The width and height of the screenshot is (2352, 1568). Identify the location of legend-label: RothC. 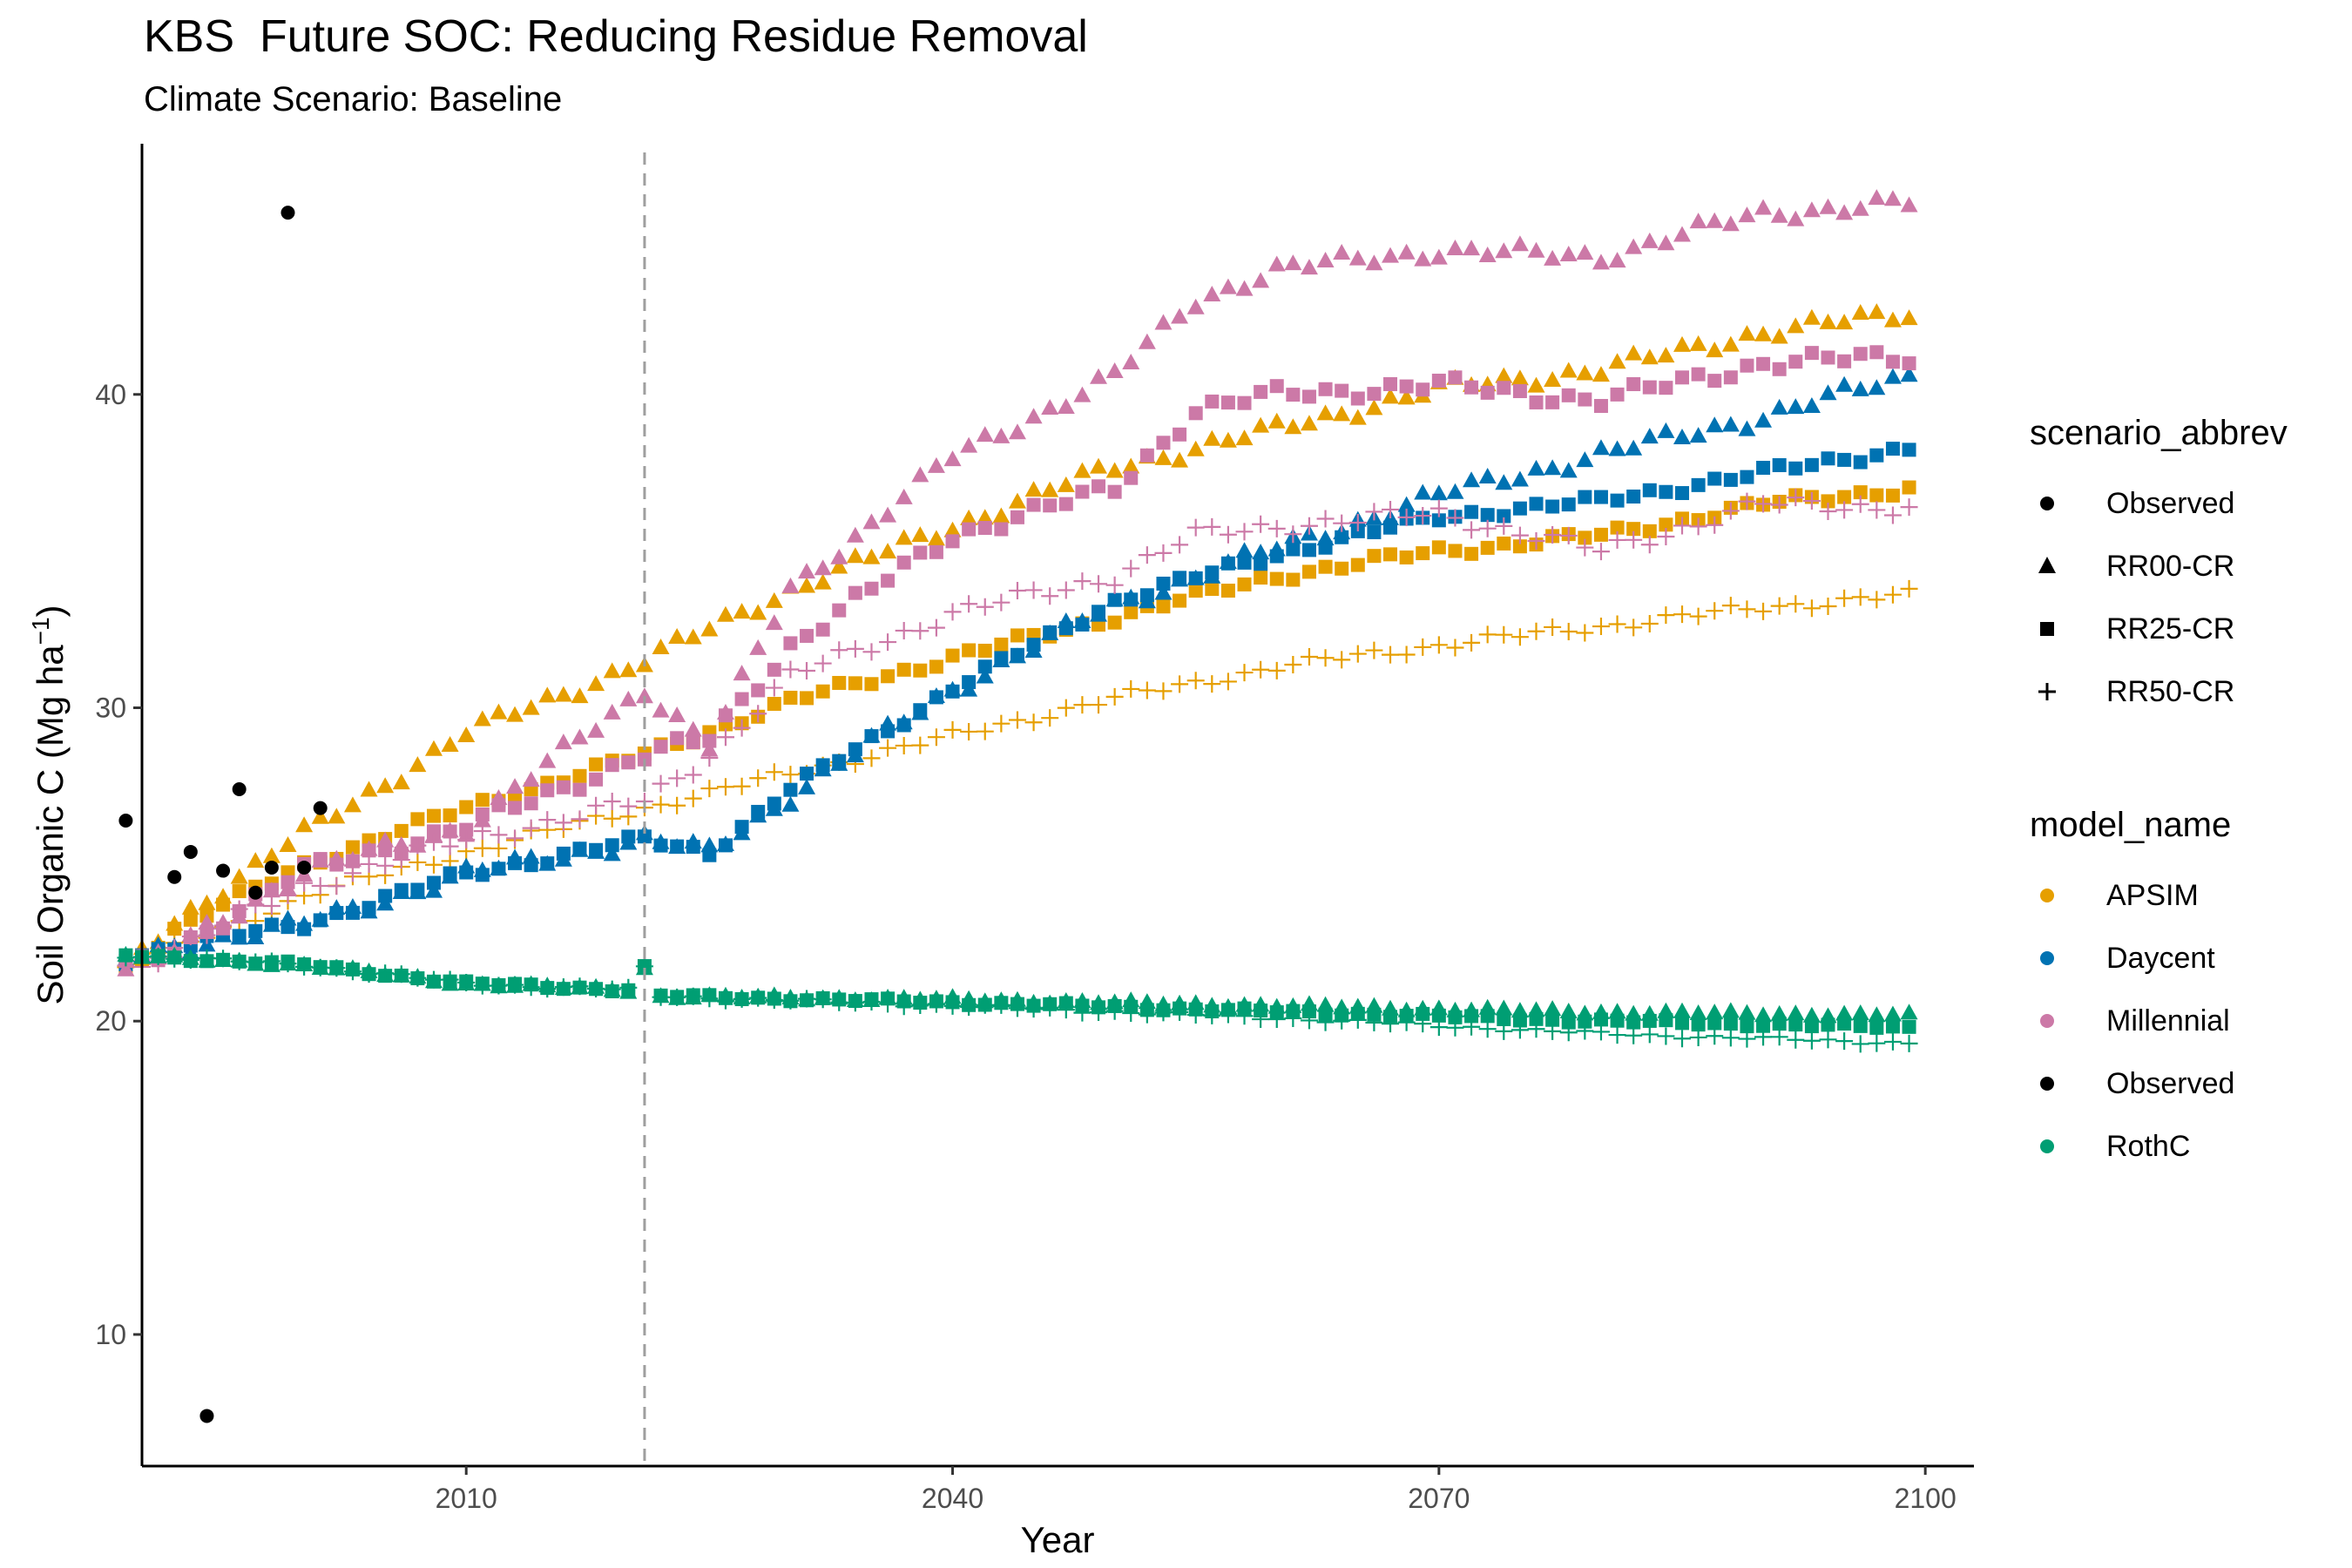
(2148, 1146).